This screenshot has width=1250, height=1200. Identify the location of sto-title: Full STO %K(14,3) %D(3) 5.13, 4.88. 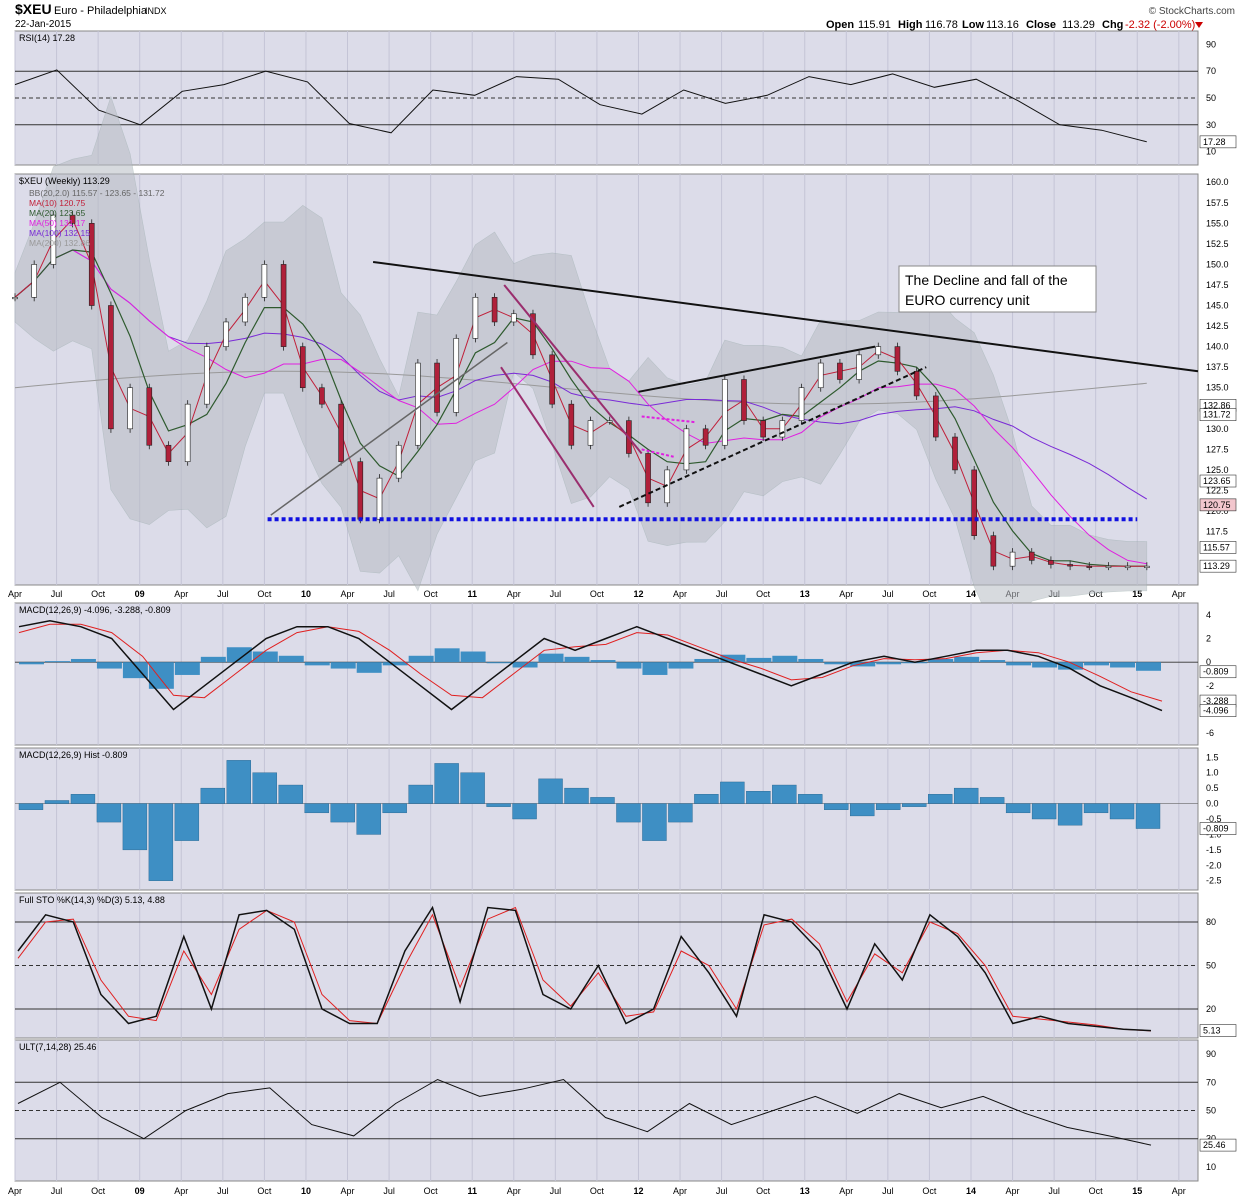
(92, 900).